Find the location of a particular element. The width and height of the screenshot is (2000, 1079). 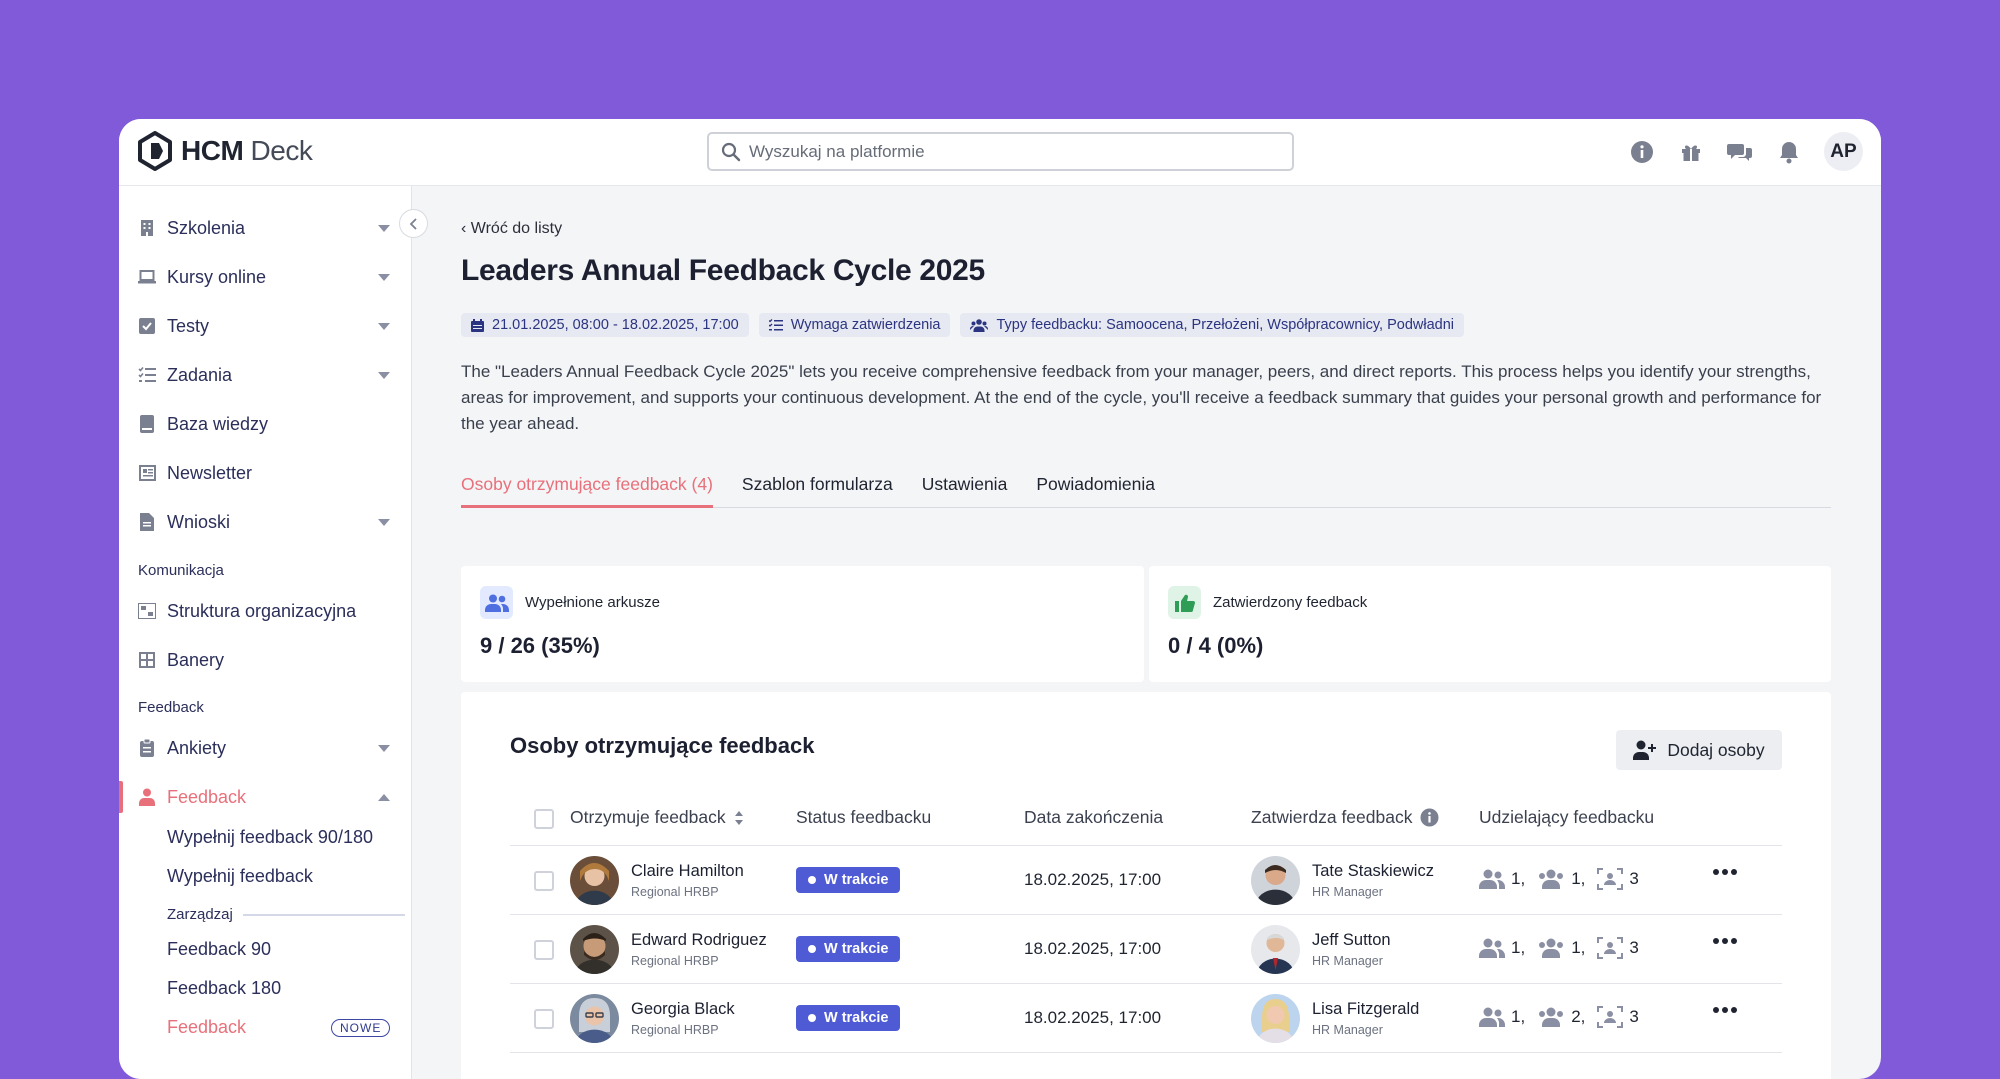

approval-text: Wymaga zatwierdzenia is located at coordinates (865, 325).